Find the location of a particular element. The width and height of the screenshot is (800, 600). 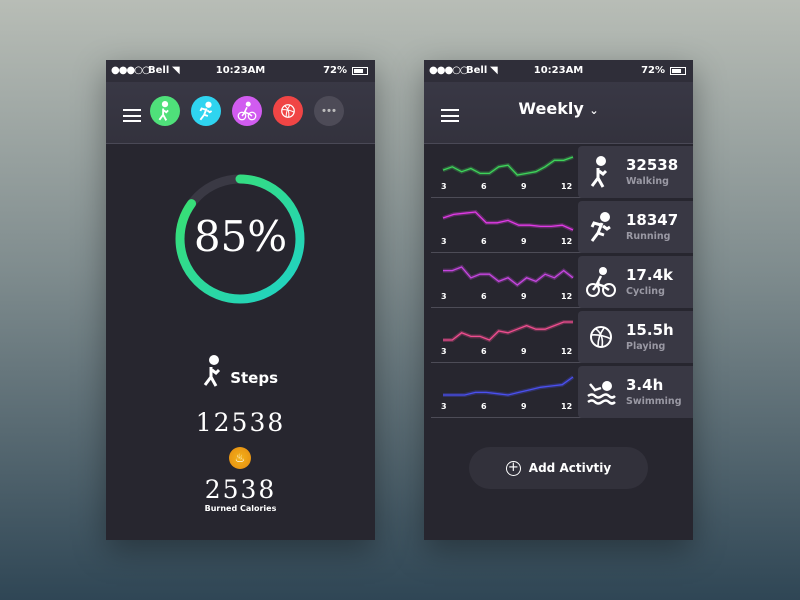

activity-row-walking: 3 6 9 12 32538 Walking is located at coordinates (562, 171).